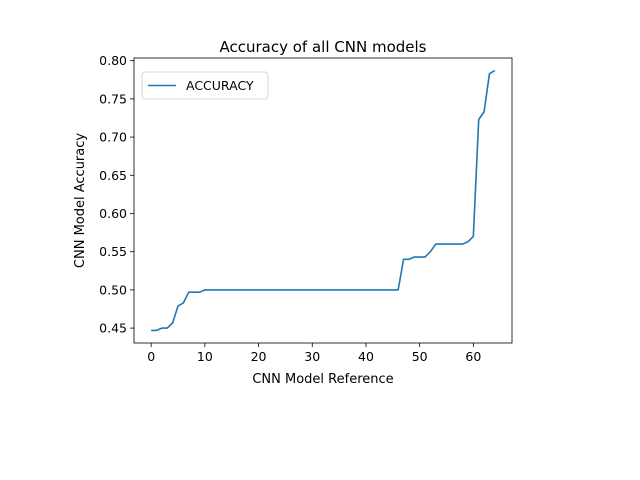 This screenshot has width=640, height=480. Describe the element at coordinates (113, 328) in the screenshot. I see `y-tick-label: 0.45` at that location.